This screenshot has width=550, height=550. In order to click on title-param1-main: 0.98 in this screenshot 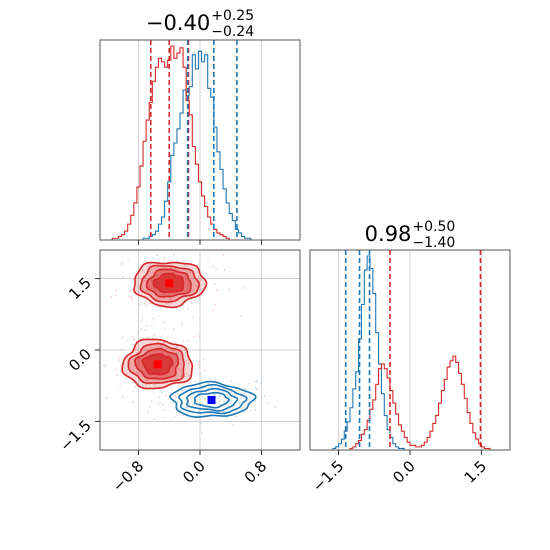, I will do `click(388, 234)`.